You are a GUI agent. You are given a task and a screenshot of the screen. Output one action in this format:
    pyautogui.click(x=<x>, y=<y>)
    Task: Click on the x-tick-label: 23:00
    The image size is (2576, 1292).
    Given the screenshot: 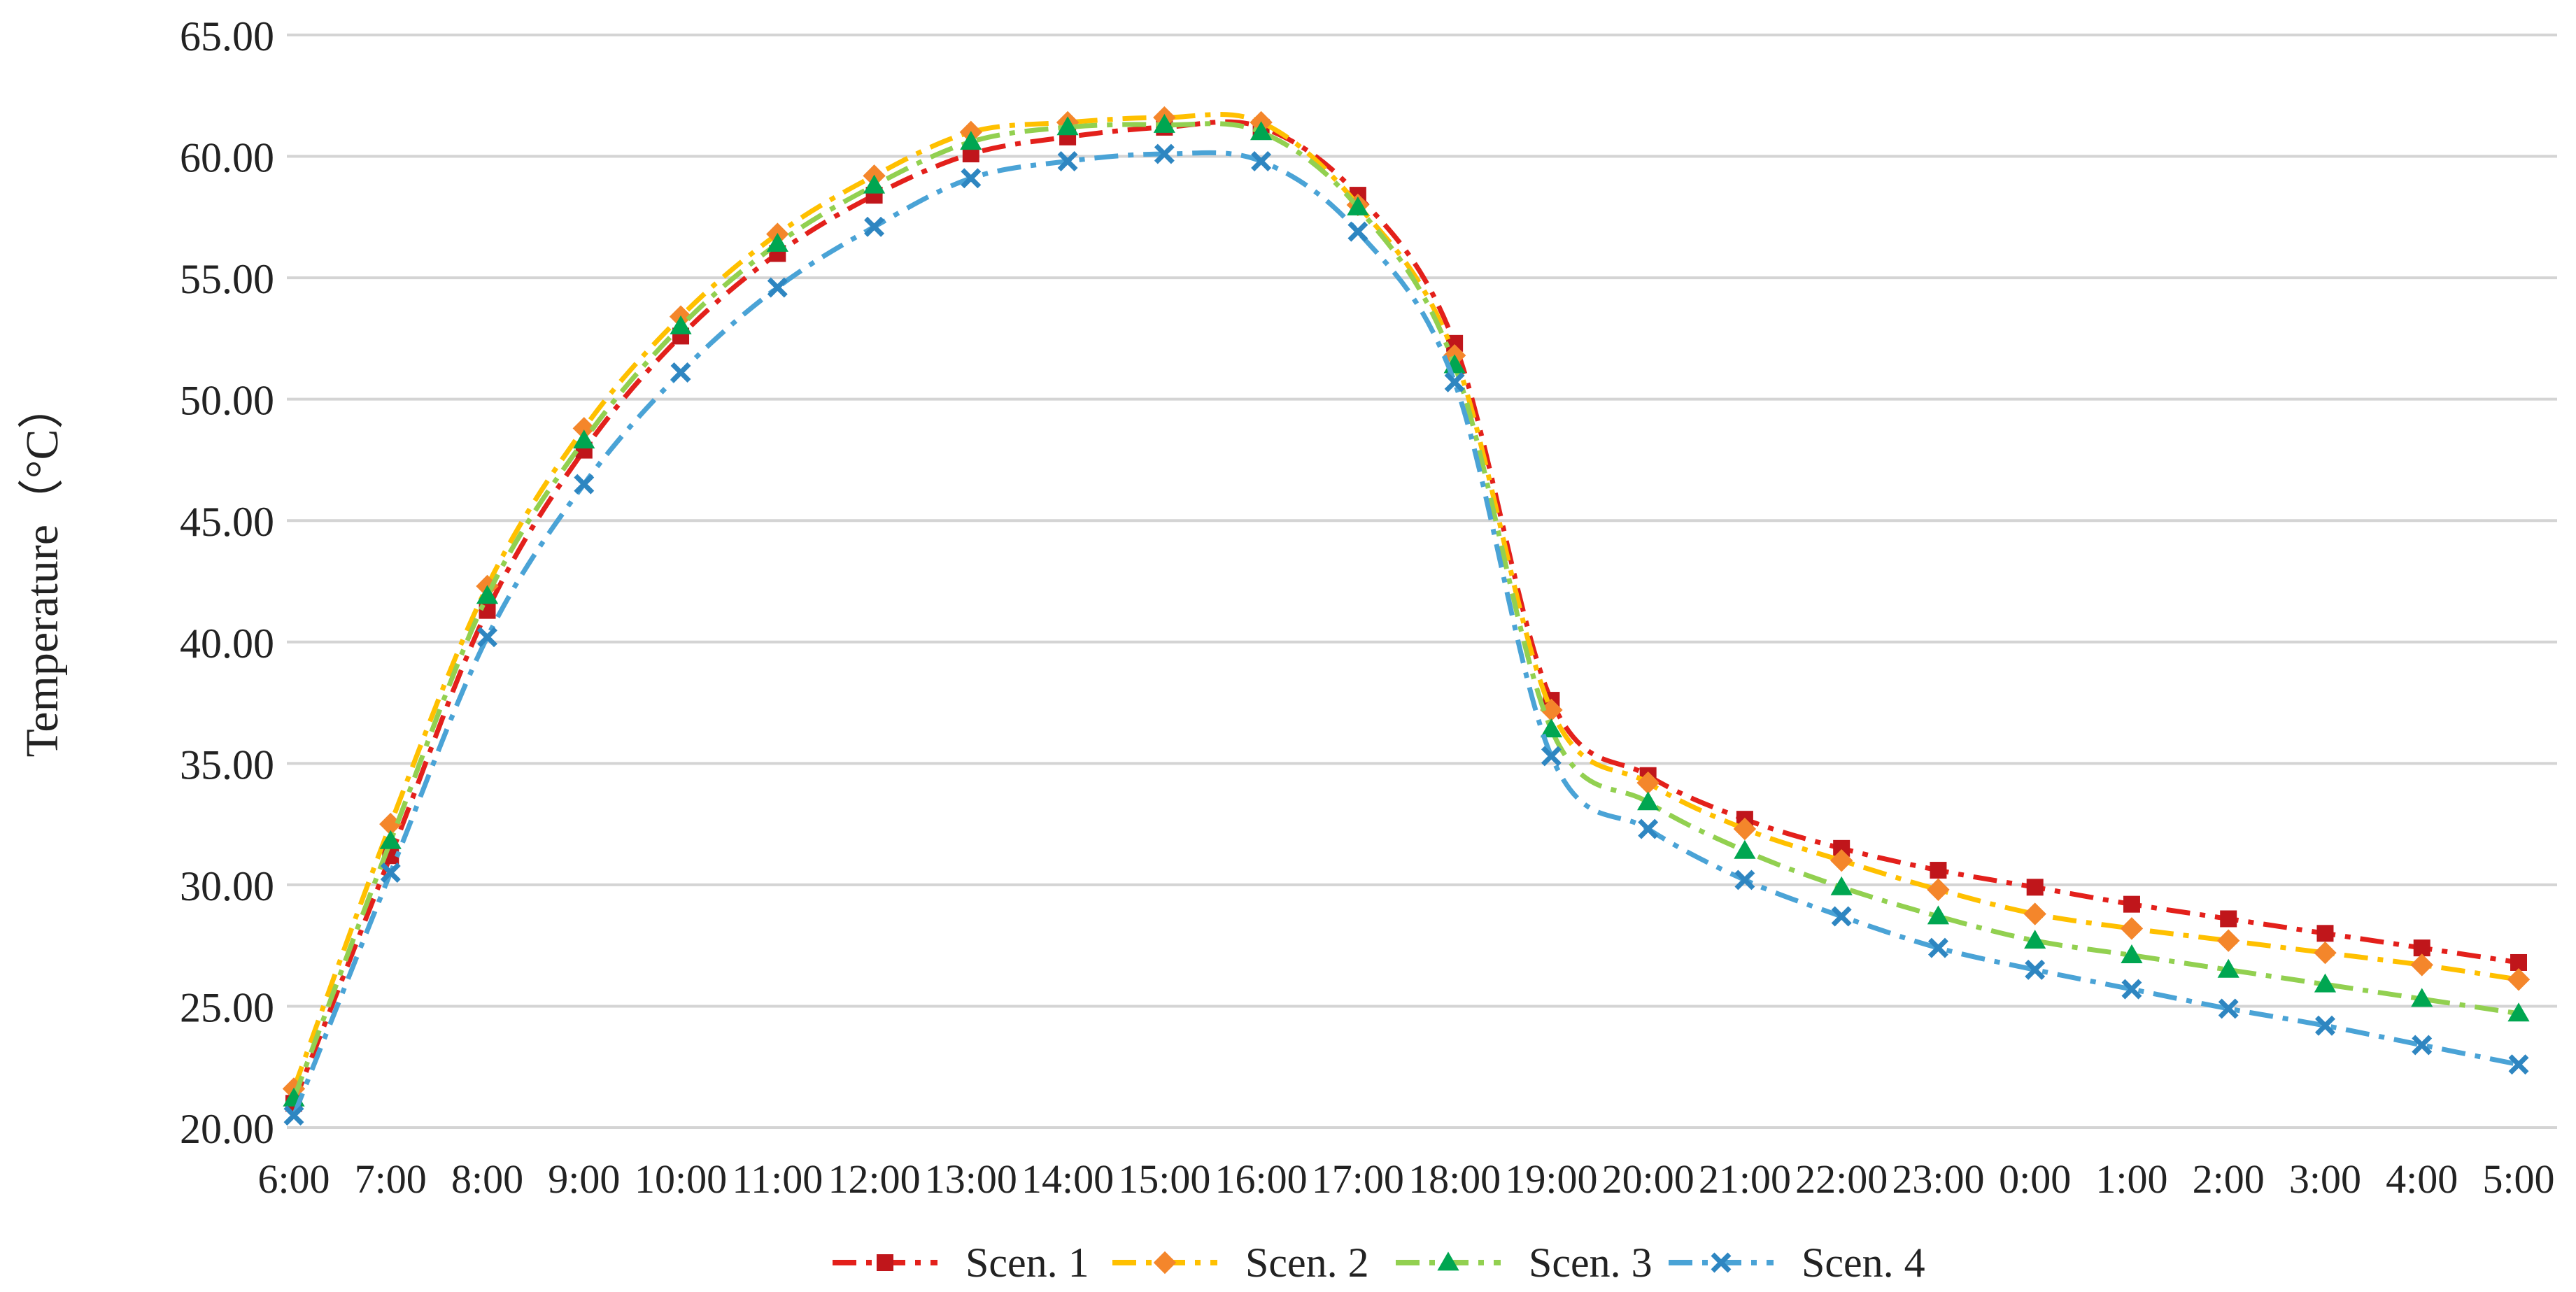 What is the action you would take?
    pyautogui.click(x=1938, y=1179)
    